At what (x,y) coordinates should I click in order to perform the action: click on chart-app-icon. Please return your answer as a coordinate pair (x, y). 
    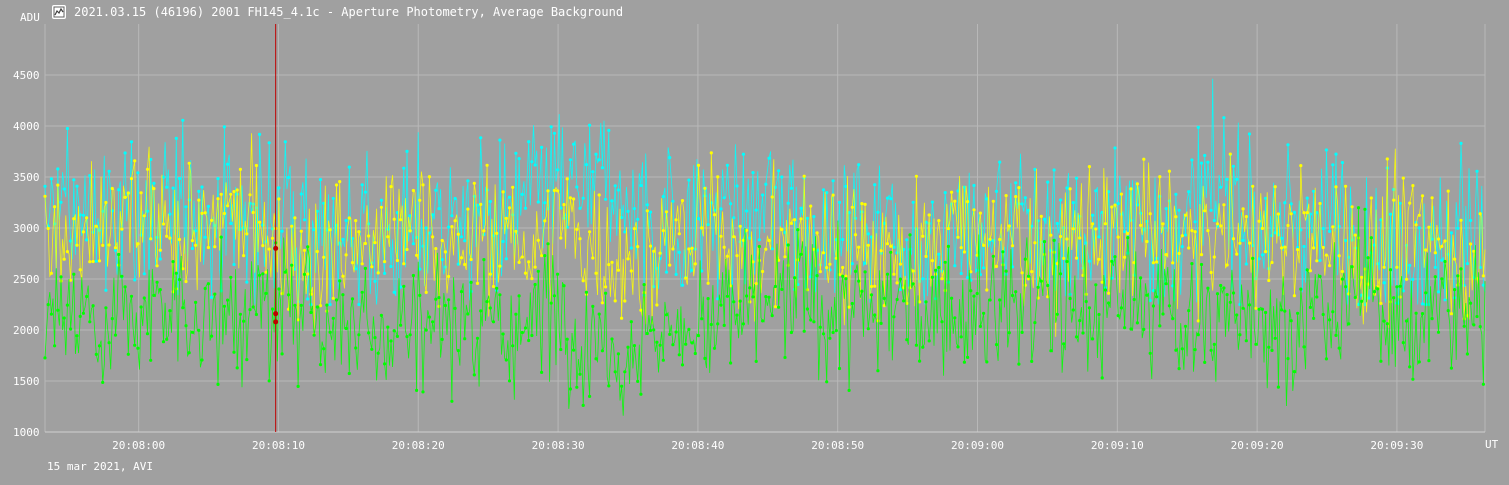
    Looking at the image, I should click on (59, 12).